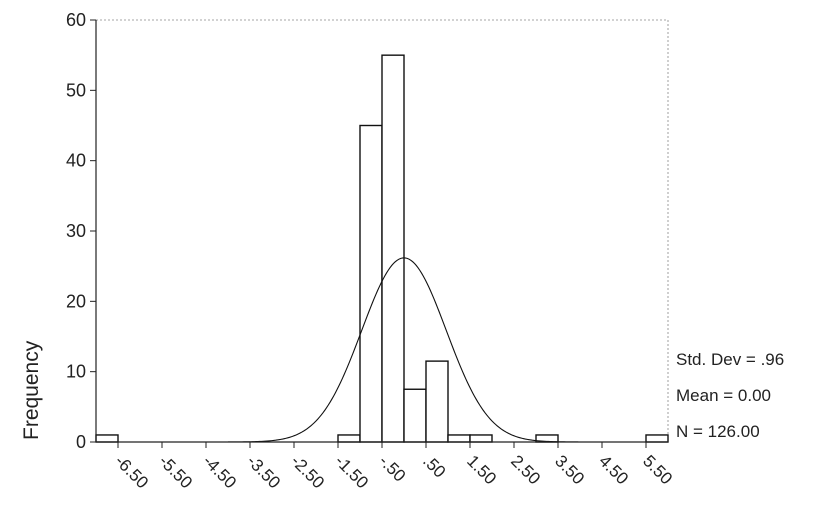 This screenshot has height=512, width=829. I want to click on y-axis-ticks: 0 10 20 30 40 50 60, so click(81, 231).